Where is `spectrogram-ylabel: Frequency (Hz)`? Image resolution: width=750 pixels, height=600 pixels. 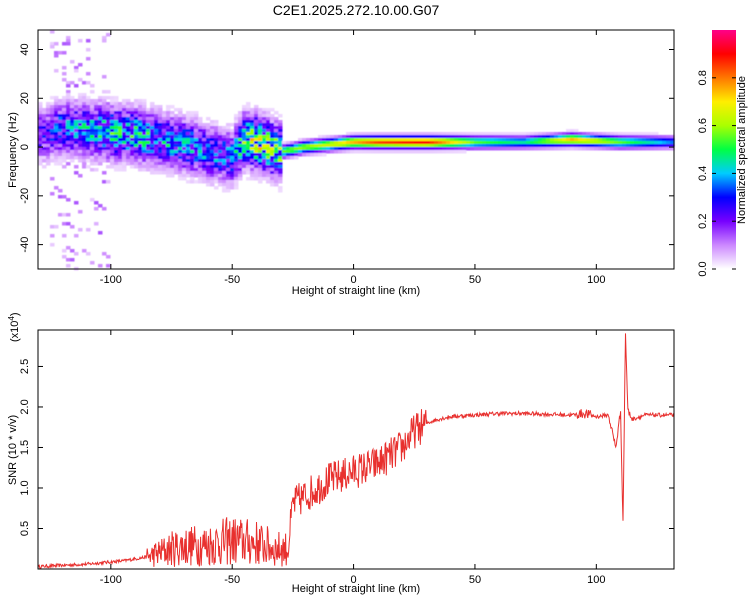
spectrogram-ylabel: Frequency (Hz) is located at coordinates (13, 150).